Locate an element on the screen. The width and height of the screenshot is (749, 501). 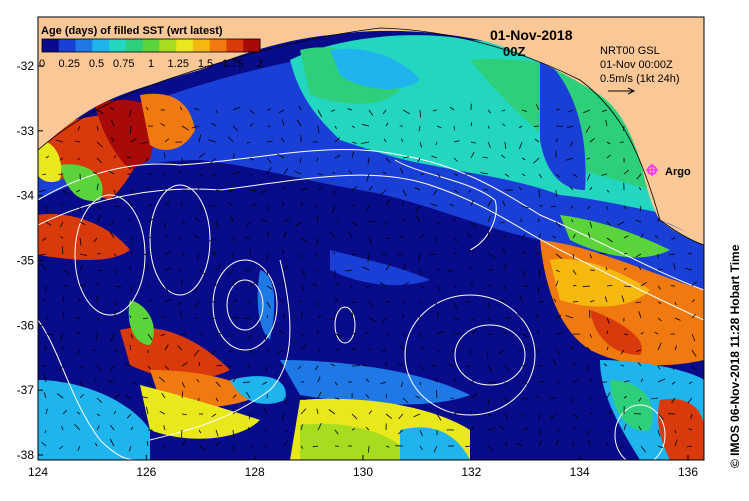
x-tick-label: 130 is located at coordinates (363, 472).